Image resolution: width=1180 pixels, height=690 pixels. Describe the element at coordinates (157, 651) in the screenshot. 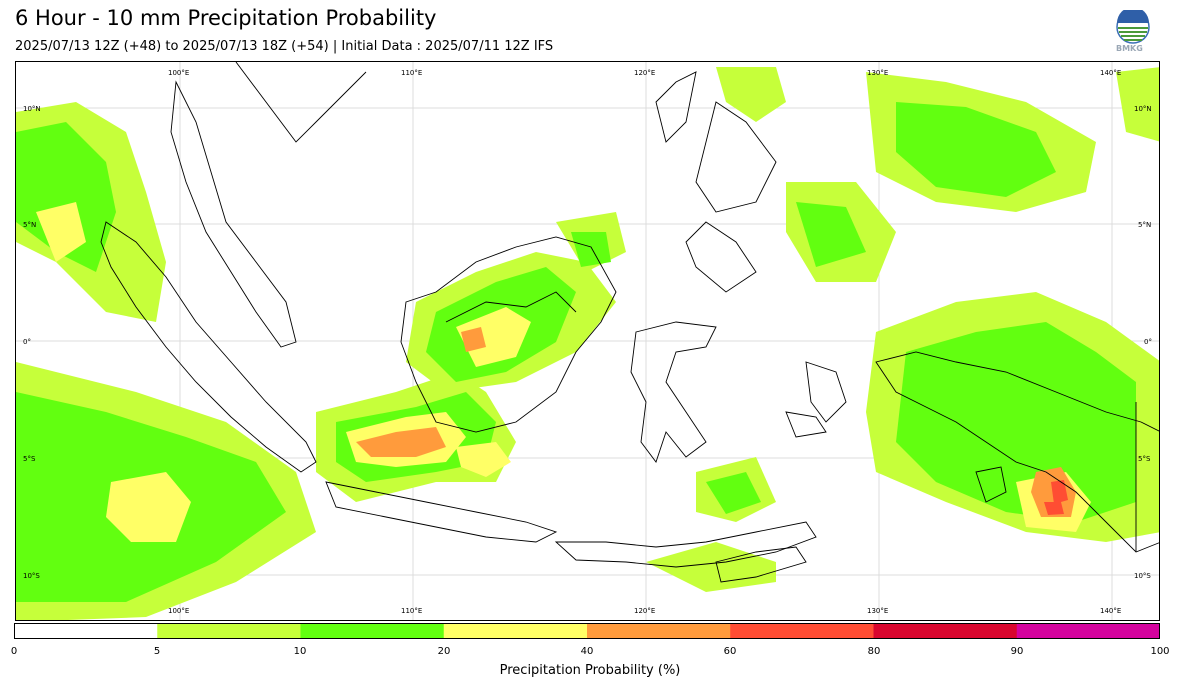

I see `colorbar-tick: 5` at that location.